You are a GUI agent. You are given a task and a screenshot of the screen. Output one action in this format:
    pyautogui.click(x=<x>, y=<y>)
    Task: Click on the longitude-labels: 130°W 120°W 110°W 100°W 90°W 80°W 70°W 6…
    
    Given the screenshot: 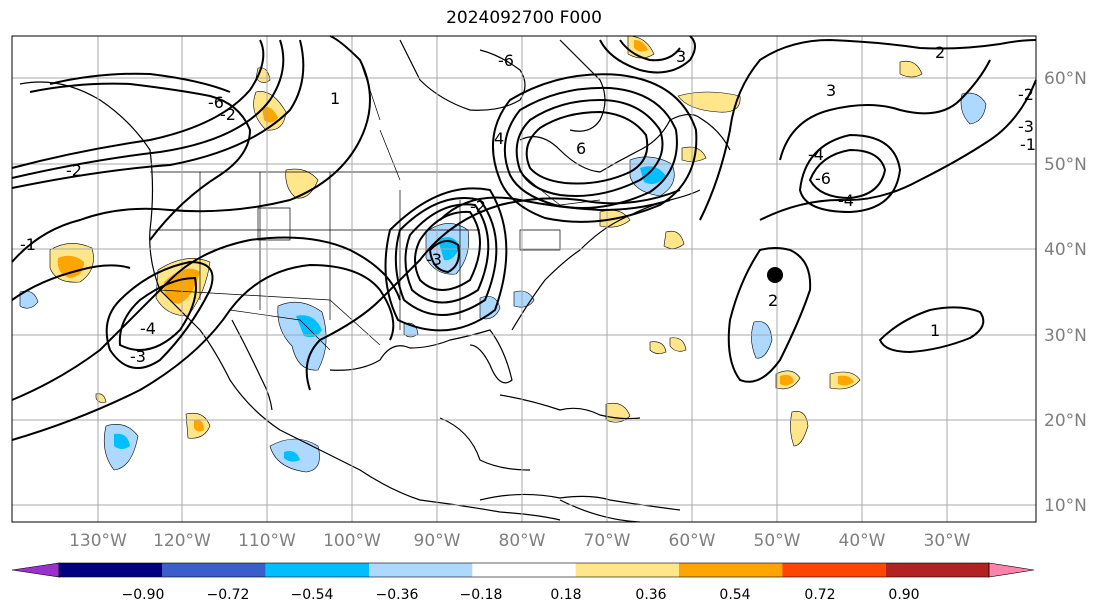 What is the action you would take?
    pyautogui.click(x=520, y=541)
    